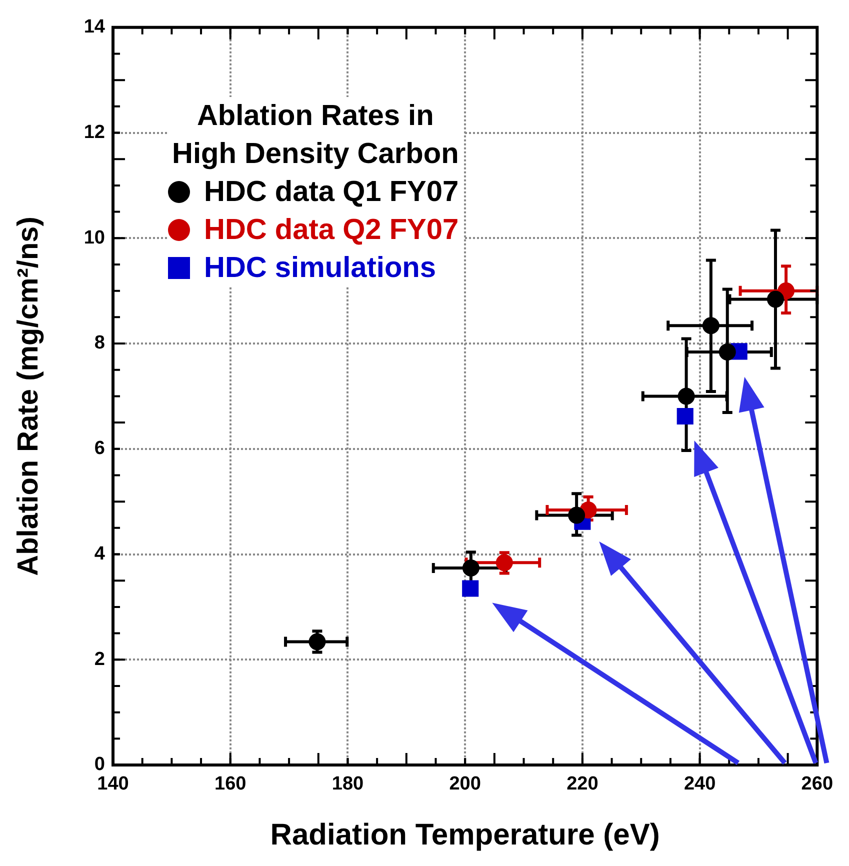 The width and height of the screenshot is (849, 866). Describe the element at coordinates (817, 784) in the screenshot. I see `x-tick-label: 260` at that location.